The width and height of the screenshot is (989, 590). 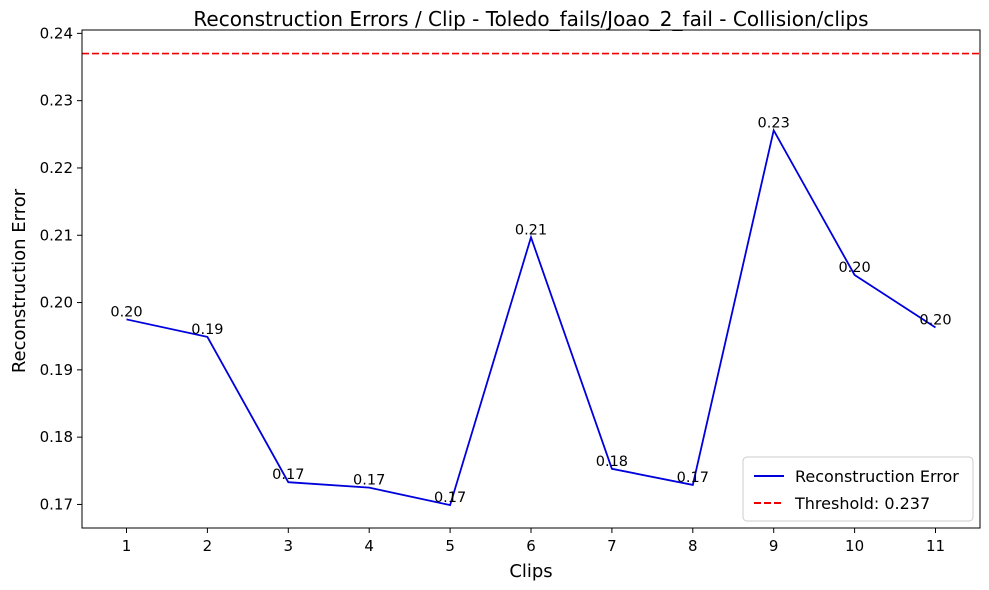 What do you see at coordinates (208, 546) in the screenshot?
I see `x-tick-label-1: 2` at bounding box center [208, 546].